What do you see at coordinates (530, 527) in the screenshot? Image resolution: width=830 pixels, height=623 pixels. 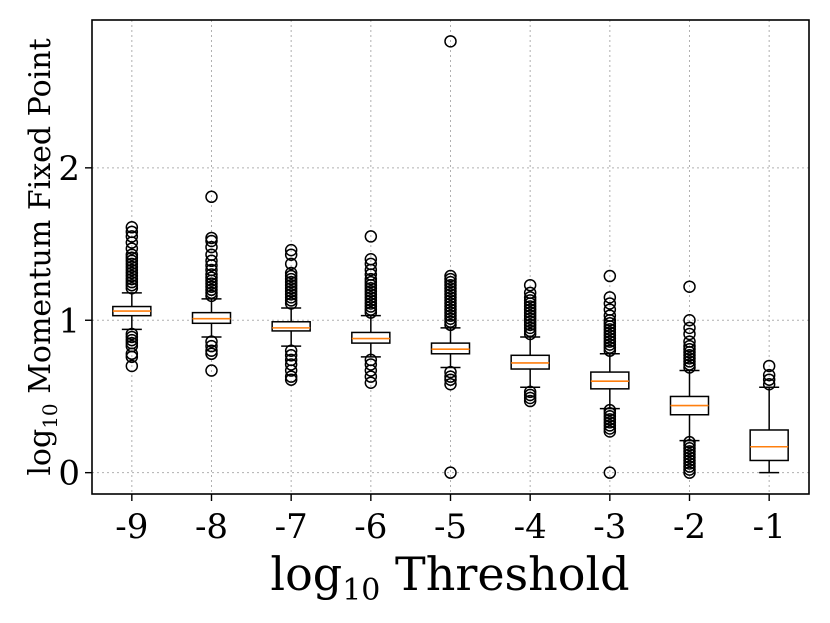 I see `x-tick-label: -4` at bounding box center [530, 527].